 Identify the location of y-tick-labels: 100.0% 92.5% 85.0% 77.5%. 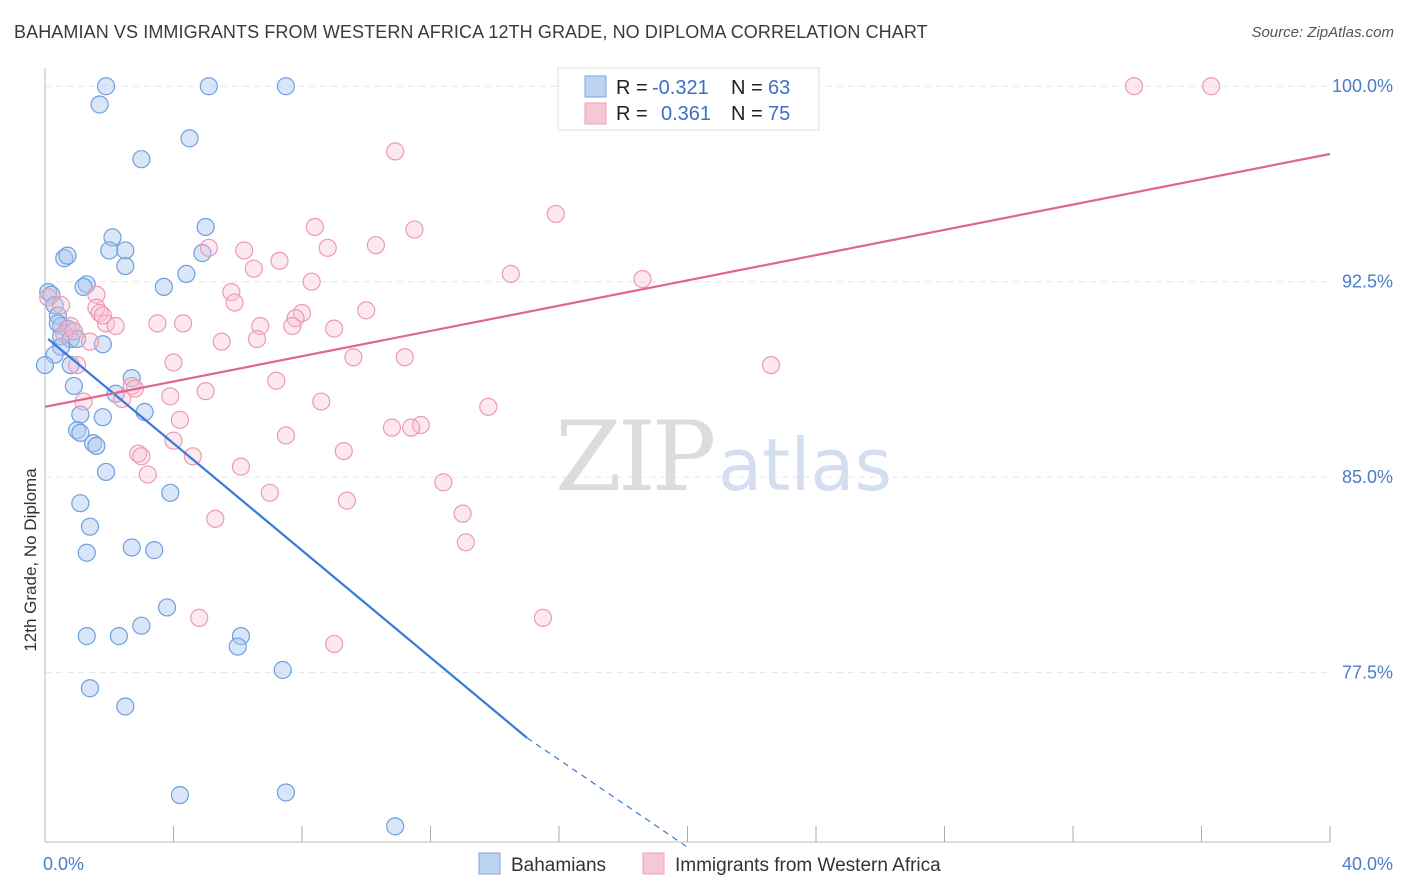
(1362, 379).